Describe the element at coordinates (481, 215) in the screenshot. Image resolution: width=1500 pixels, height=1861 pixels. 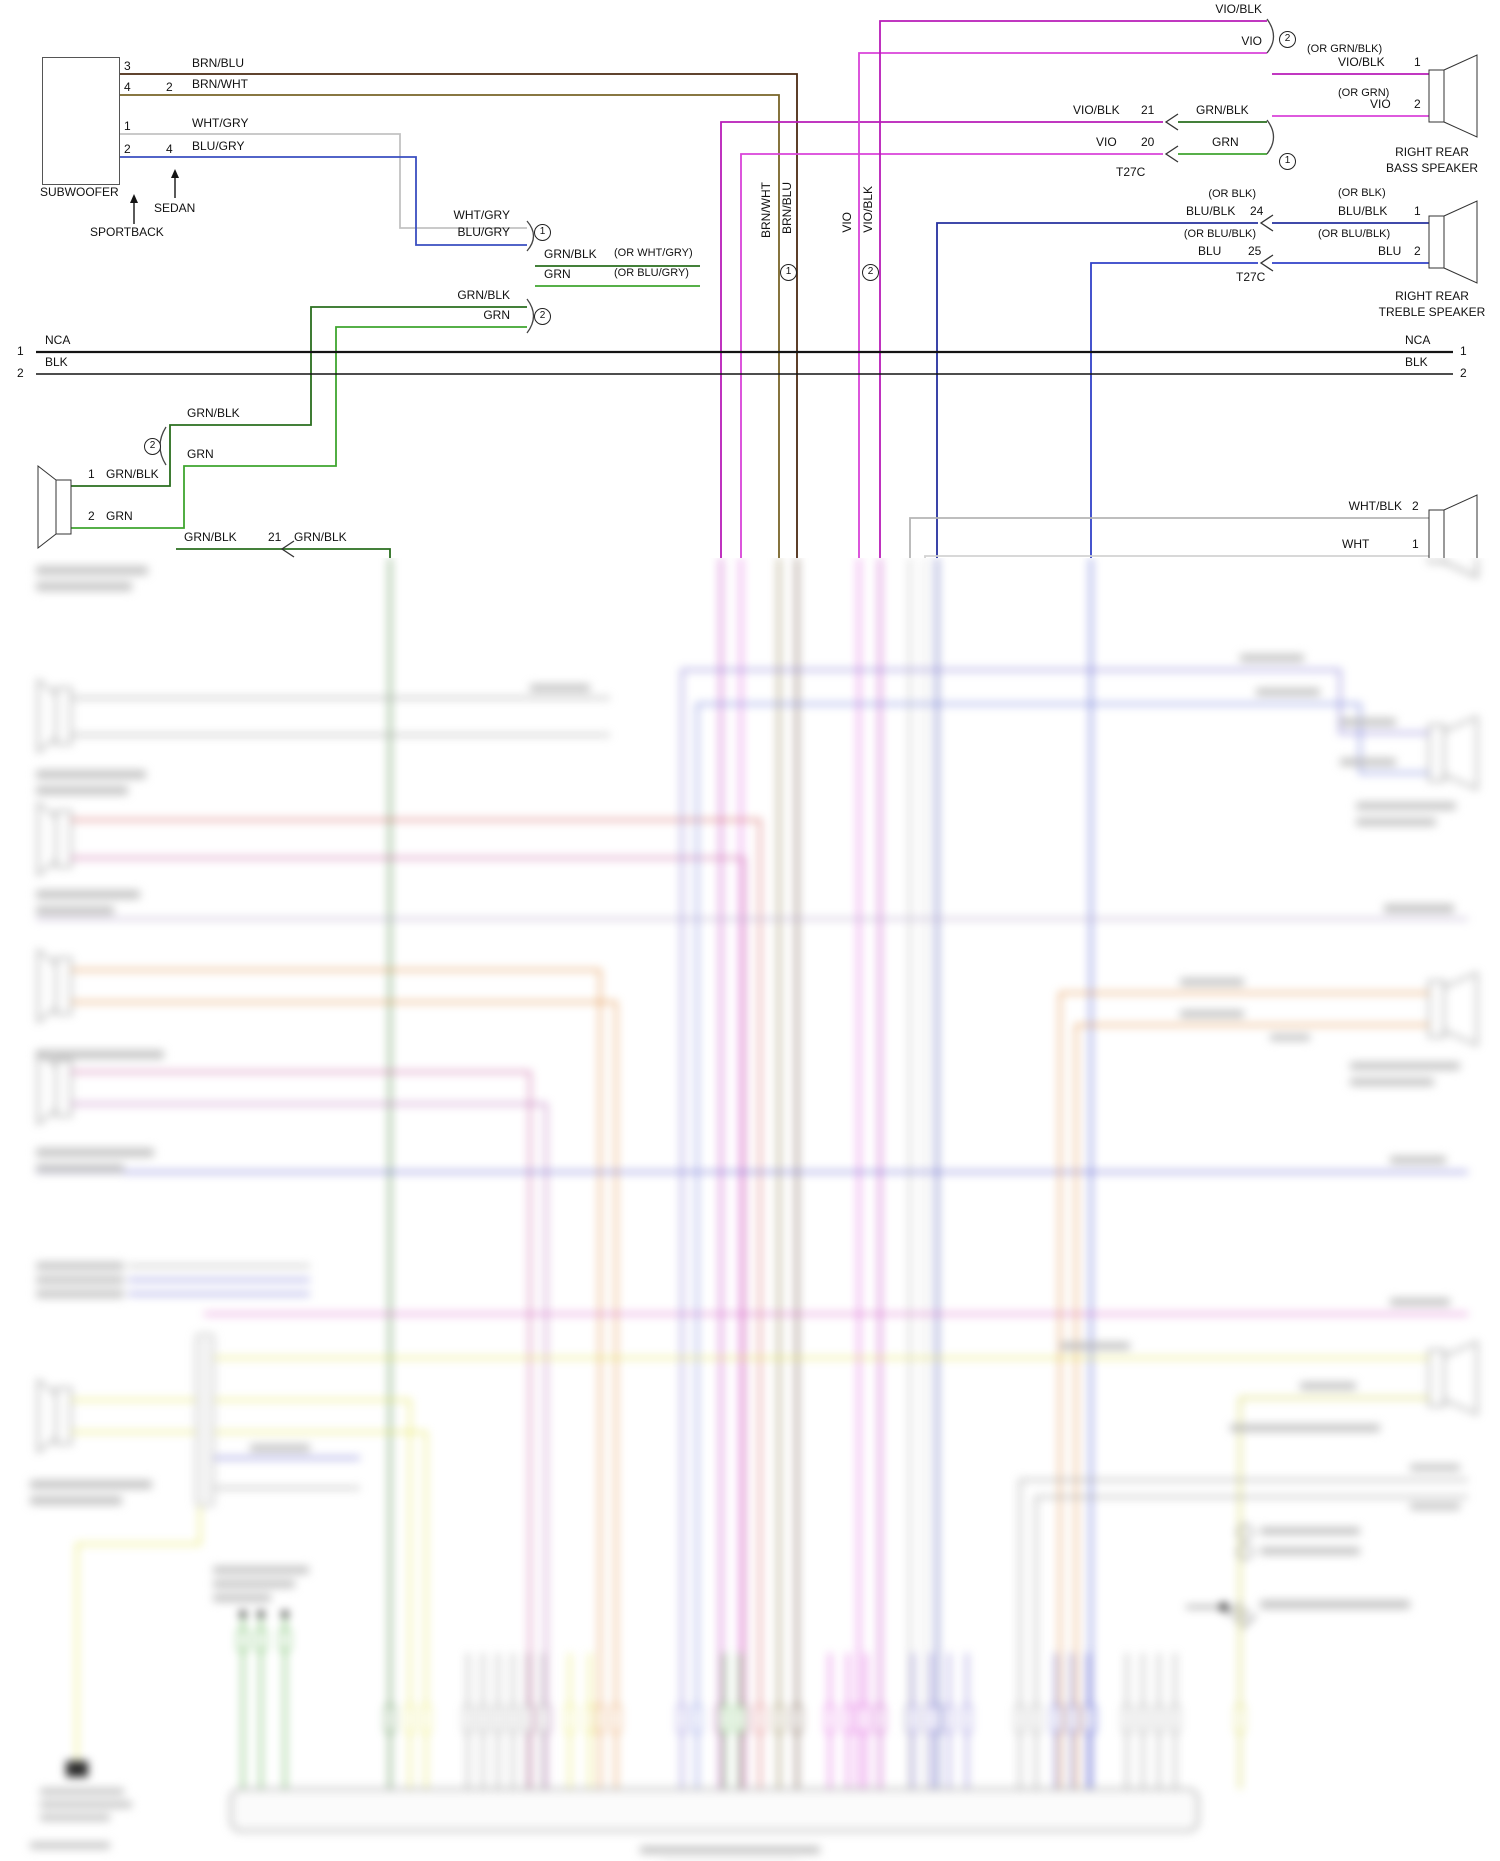
I see `wire-label-wht-gry: WHT/GRY` at that location.